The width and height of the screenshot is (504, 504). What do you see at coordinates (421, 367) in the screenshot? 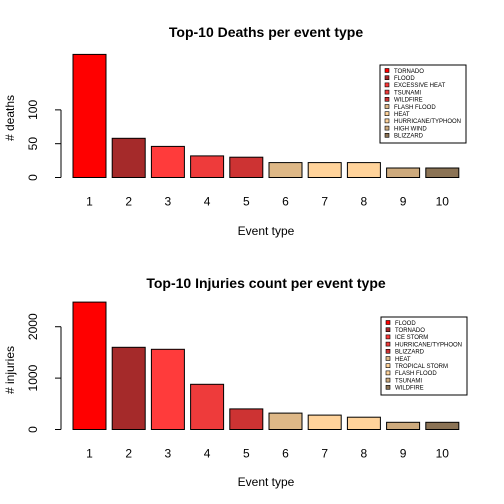
I see `legend-entry: TROPICAL STORM` at bounding box center [421, 367].